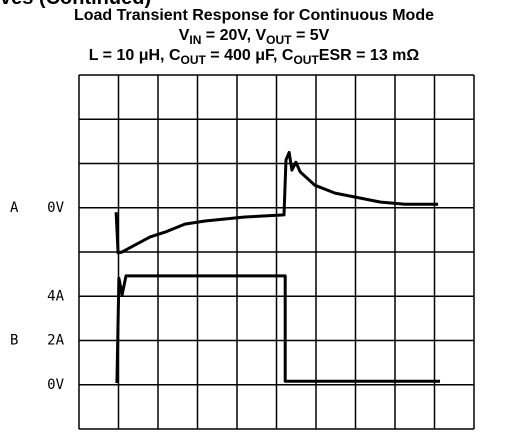 The height and width of the screenshot is (438, 509). I want to click on text-part: = 5V, so click(311, 35).